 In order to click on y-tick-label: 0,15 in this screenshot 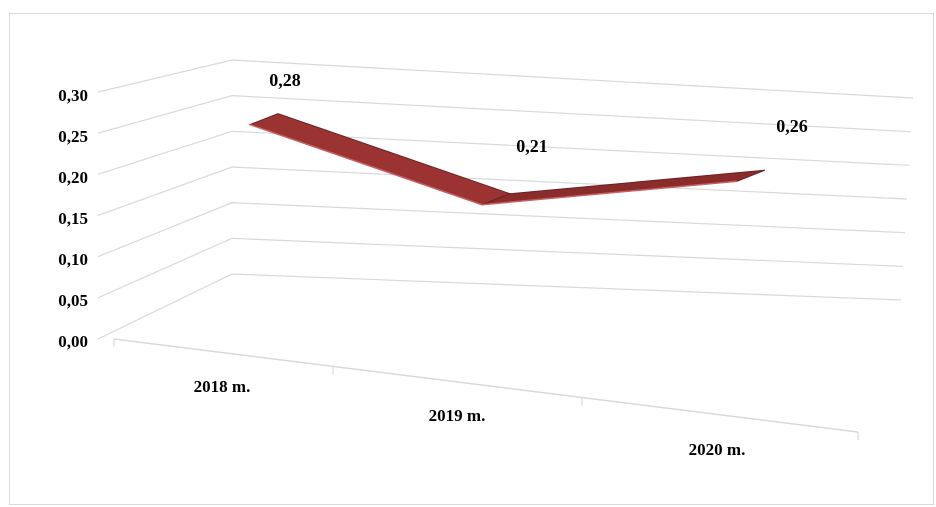, I will do `click(73, 218)`.